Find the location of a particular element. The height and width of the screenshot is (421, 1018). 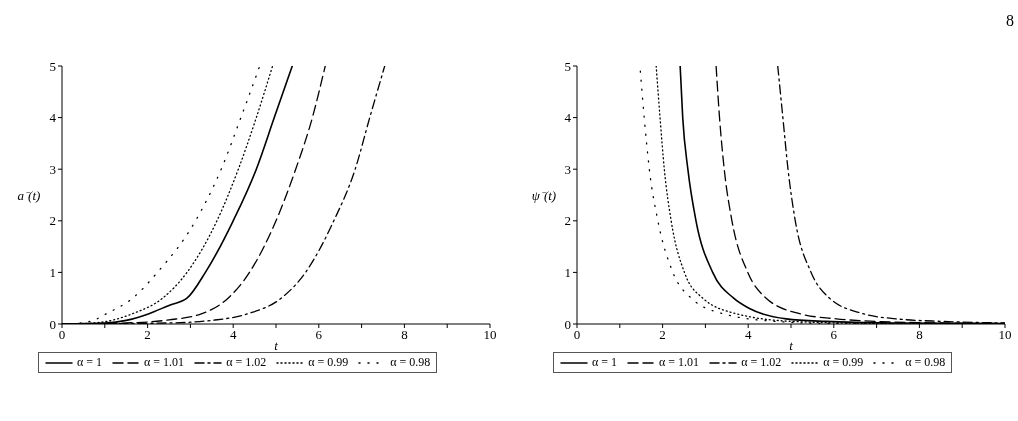

y-axis-title: ψ⁻(t) is located at coordinates (544, 195).